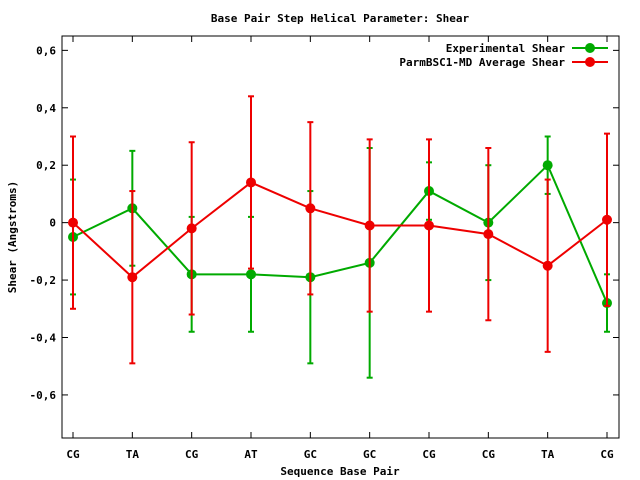  Describe the element at coordinates (43, 338) in the screenshot. I see `y-tick-label: -0,4` at that location.